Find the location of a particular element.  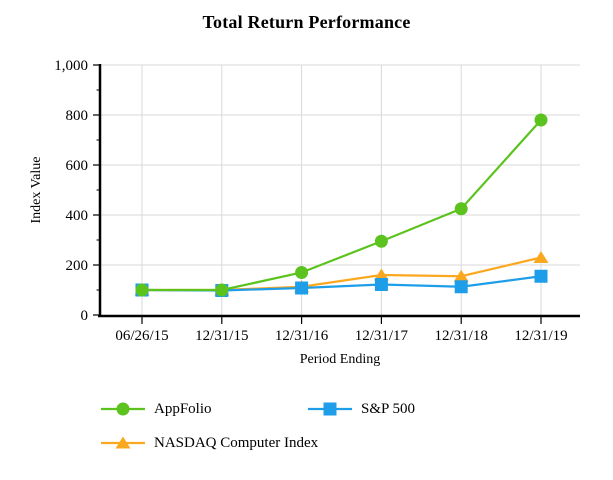

svg-text: 600 is located at coordinates (77, 166).